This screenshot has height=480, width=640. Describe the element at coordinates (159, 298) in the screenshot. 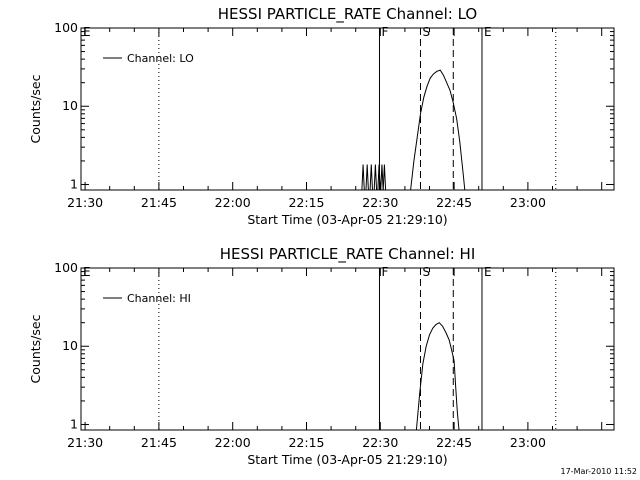

I see `legend-label: Channel: HI` at that location.